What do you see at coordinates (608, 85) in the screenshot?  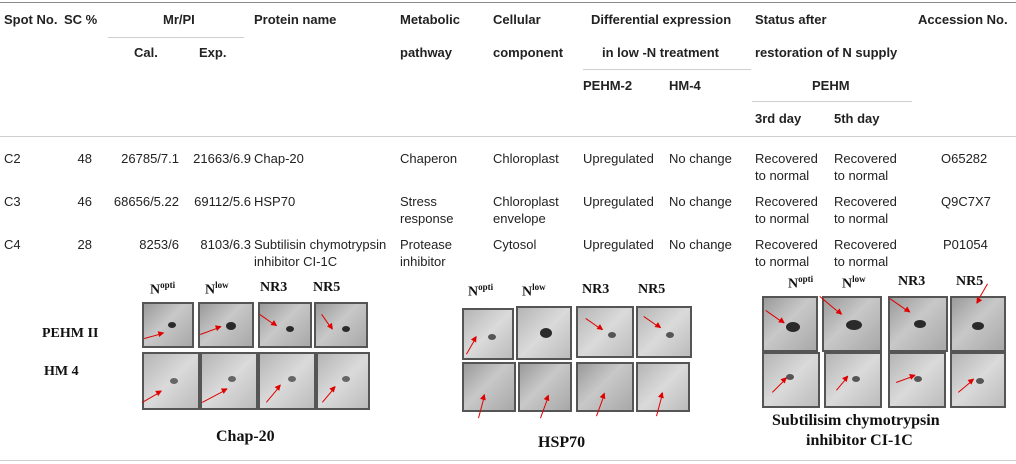 I see `header-pehm2: PEHM-2` at bounding box center [608, 85].